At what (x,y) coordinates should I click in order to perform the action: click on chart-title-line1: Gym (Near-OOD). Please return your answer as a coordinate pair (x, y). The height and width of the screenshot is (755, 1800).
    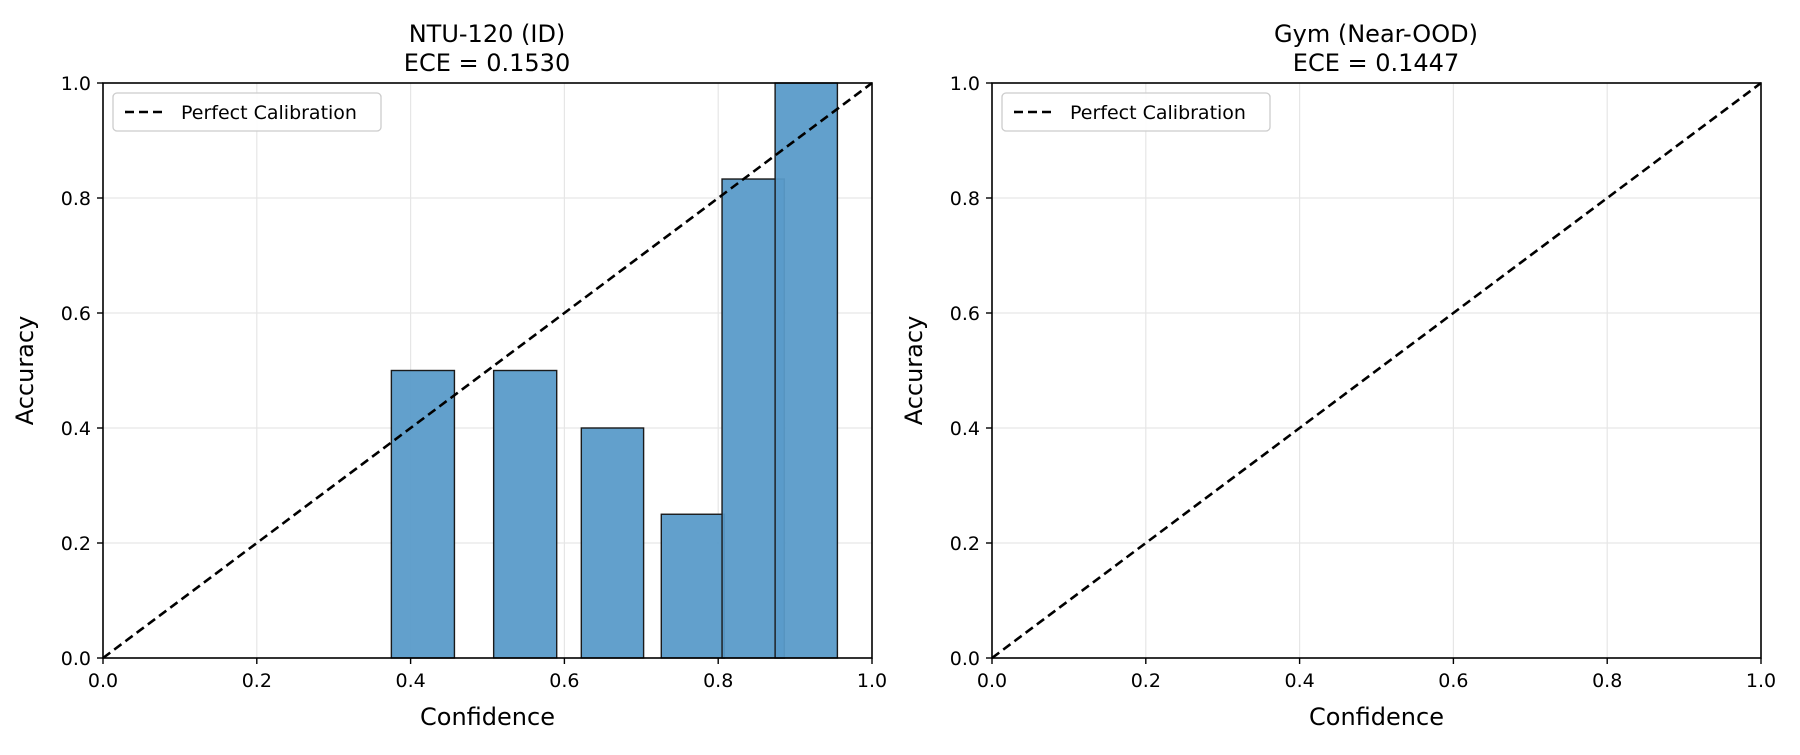
    Looking at the image, I should click on (1376, 34).